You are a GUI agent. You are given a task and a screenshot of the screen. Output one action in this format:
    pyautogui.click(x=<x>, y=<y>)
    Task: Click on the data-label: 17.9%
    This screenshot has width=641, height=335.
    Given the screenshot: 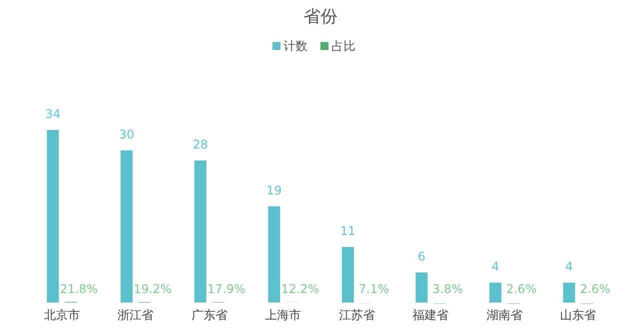 What is the action you would take?
    pyautogui.click(x=226, y=289)
    